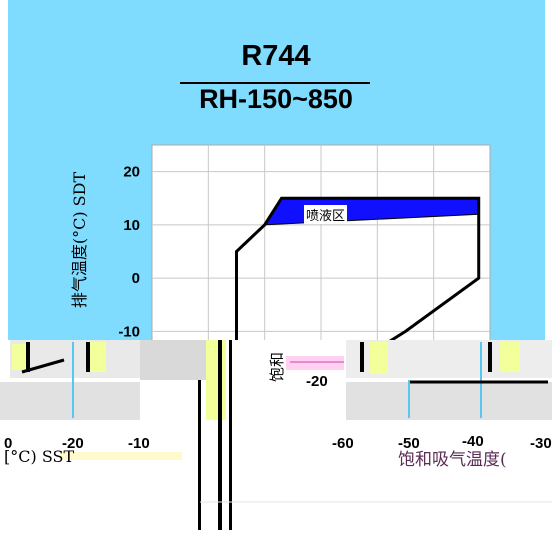 The height and width of the screenshot is (533, 552). What do you see at coordinates (139, 443) in the screenshot?
I see `x-tick-label: -10` at bounding box center [139, 443].